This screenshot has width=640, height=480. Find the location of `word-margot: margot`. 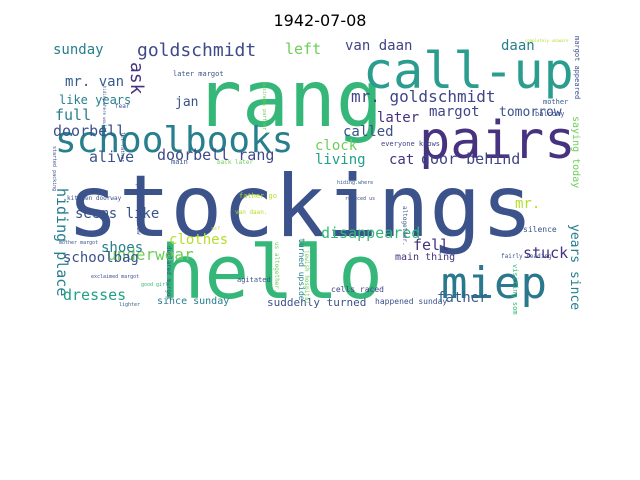

word-margot: margot is located at coordinates (454, 112).